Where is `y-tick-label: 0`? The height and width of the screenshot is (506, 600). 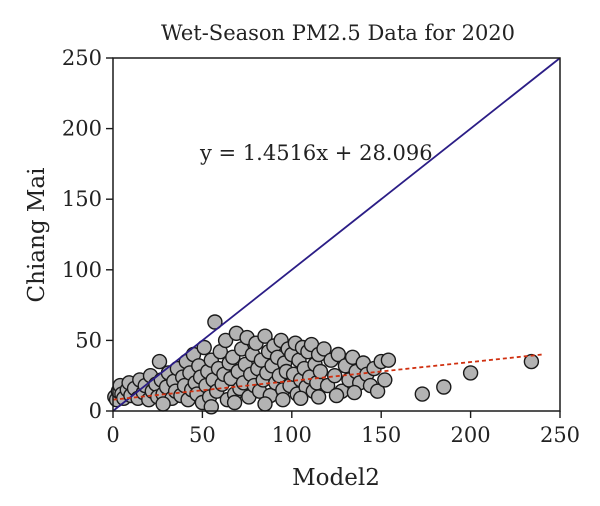
y-tick-label: 0 is located at coordinates (95, 411).